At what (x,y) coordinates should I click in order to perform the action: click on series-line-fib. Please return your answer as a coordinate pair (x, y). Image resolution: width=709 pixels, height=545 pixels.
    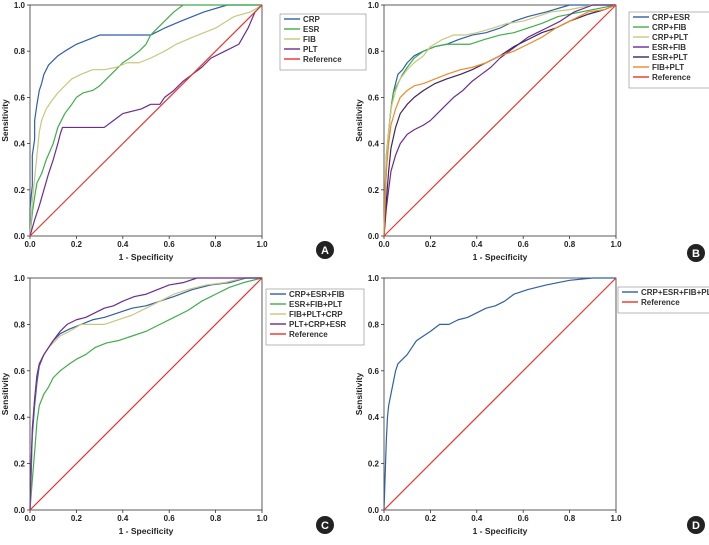
    Looking at the image, I should click on (146, 120).